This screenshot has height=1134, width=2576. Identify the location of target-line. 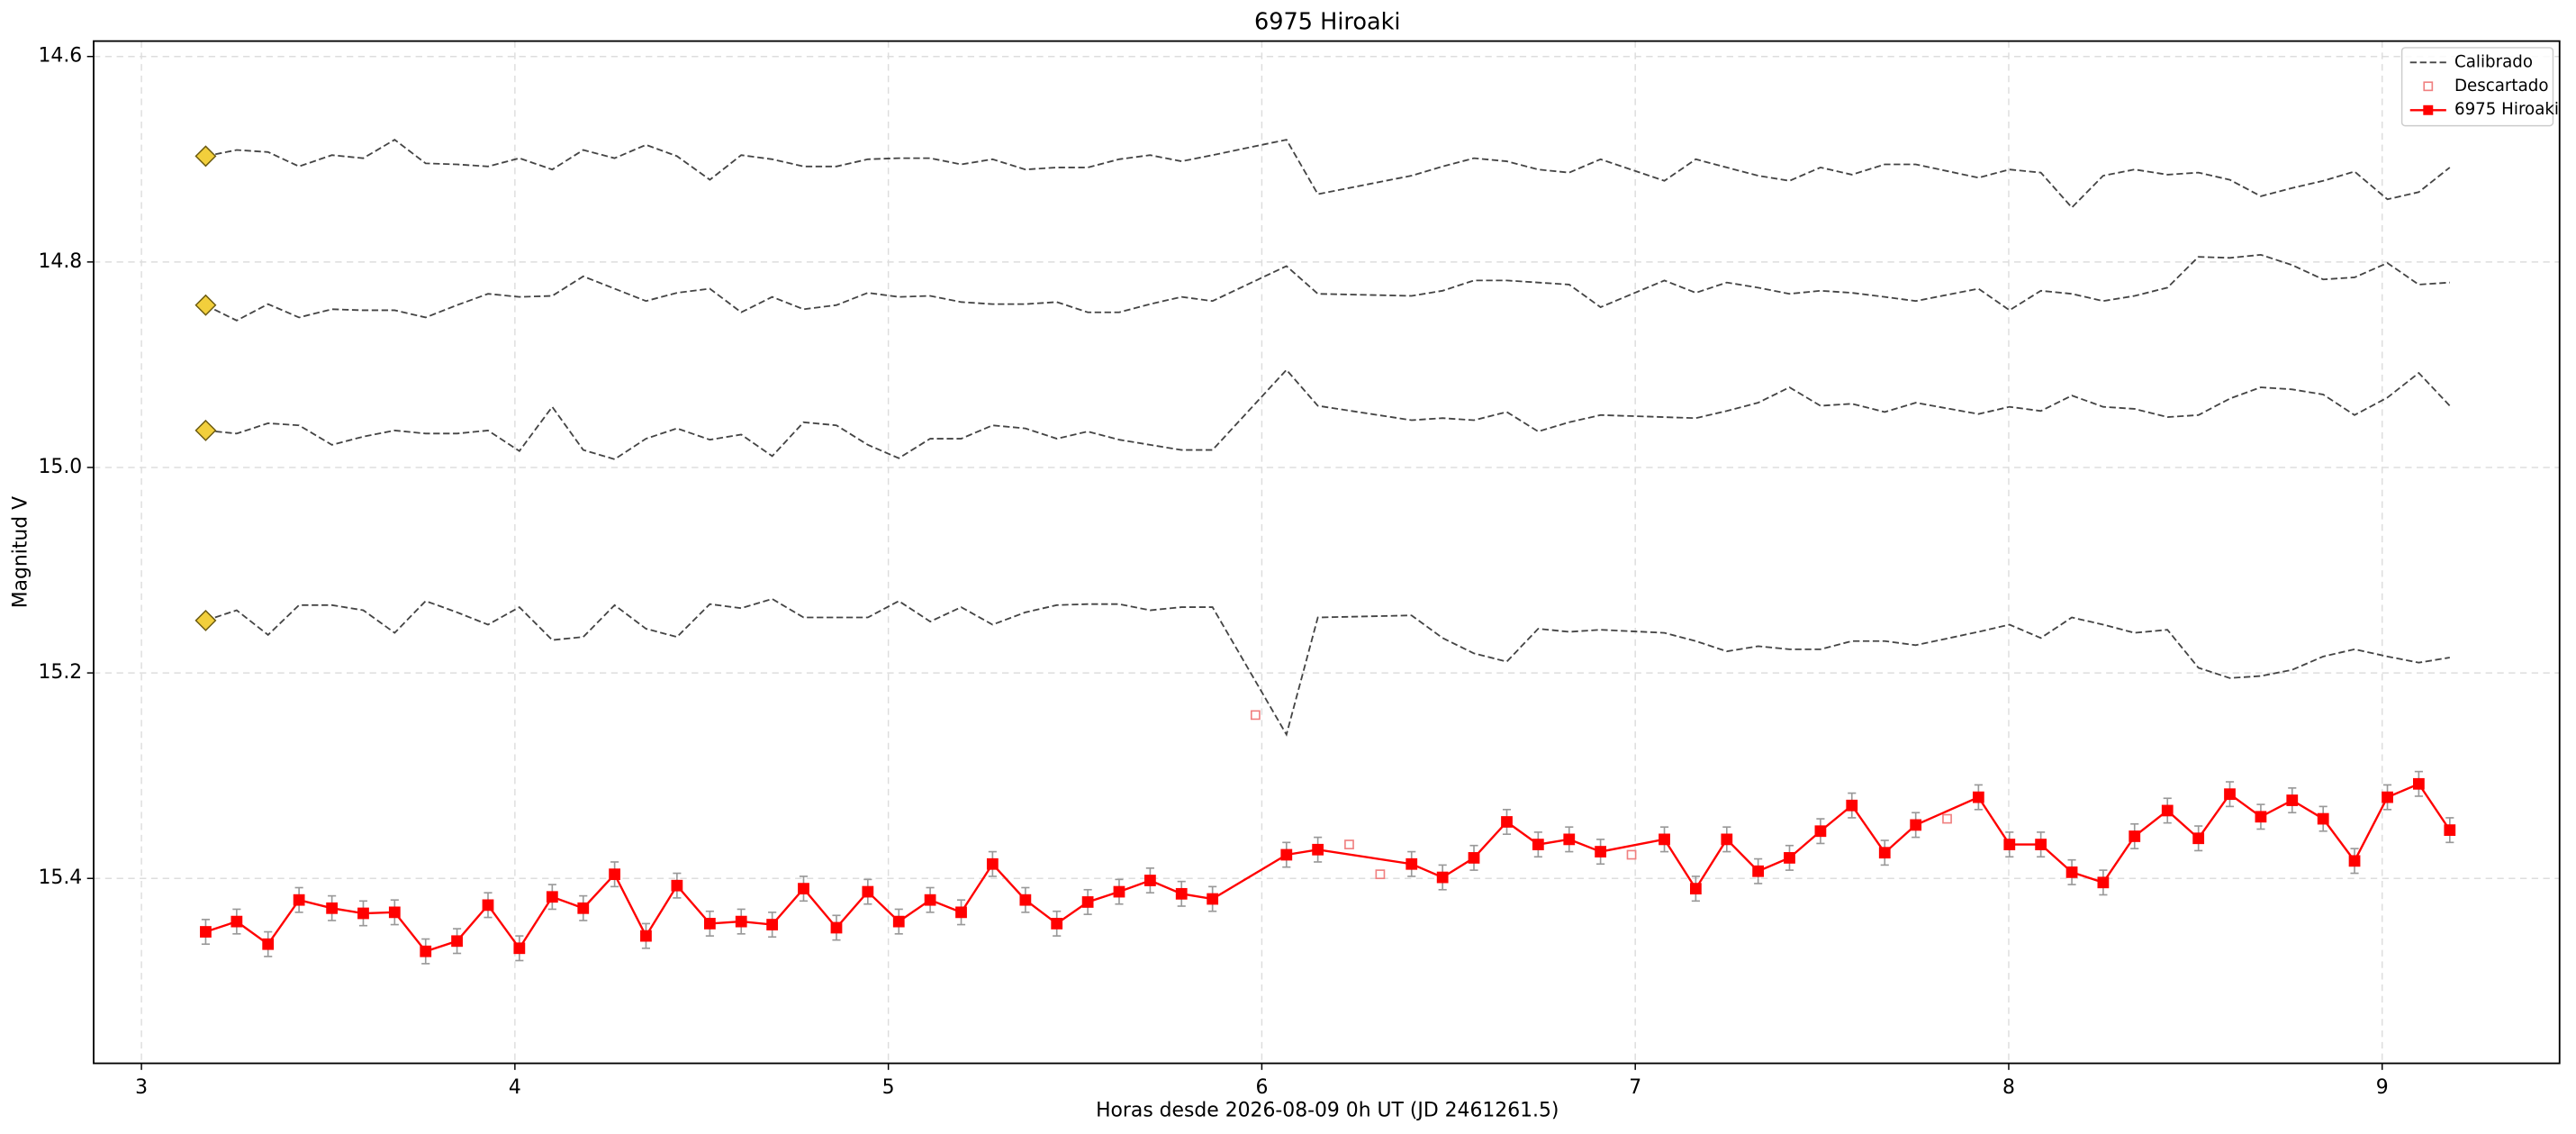
(1328, 867).